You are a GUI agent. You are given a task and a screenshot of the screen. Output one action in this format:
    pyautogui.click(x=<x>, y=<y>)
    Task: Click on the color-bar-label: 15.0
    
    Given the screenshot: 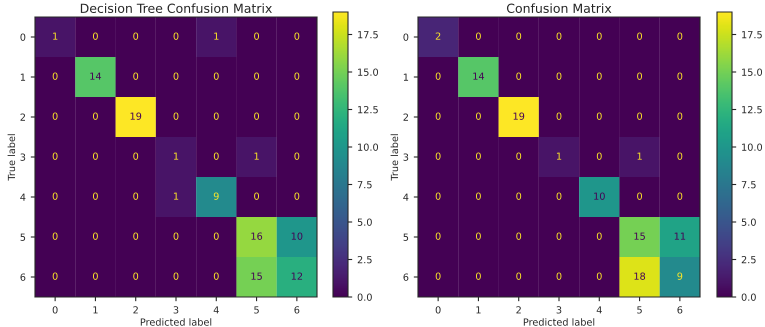 What is the action you would take?
    pyautogui.click(x=368, y=72)
    